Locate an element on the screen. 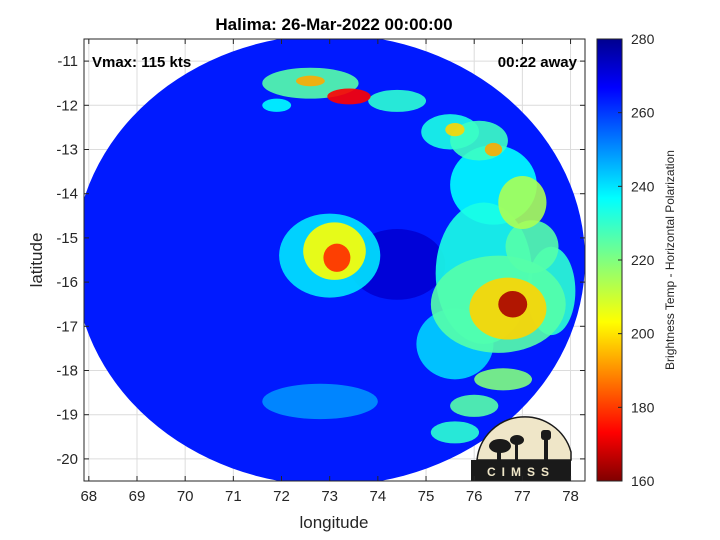 Image resolution: width=720 pixels, height=540 pixels. colorbar is located at coordinates (609, 260).